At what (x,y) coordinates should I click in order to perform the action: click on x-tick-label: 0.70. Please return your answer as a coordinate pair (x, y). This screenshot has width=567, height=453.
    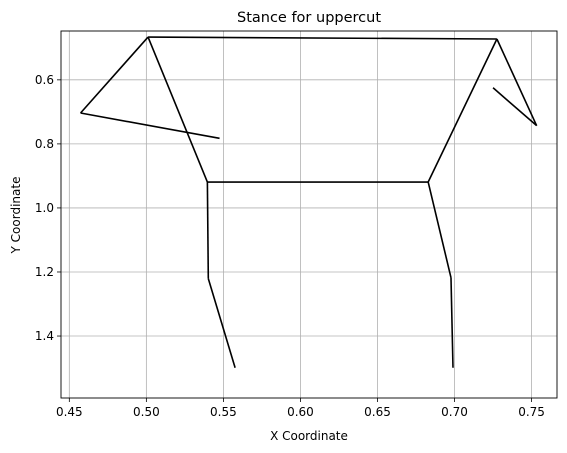
    Looking at the image, I should click on (454, 412).